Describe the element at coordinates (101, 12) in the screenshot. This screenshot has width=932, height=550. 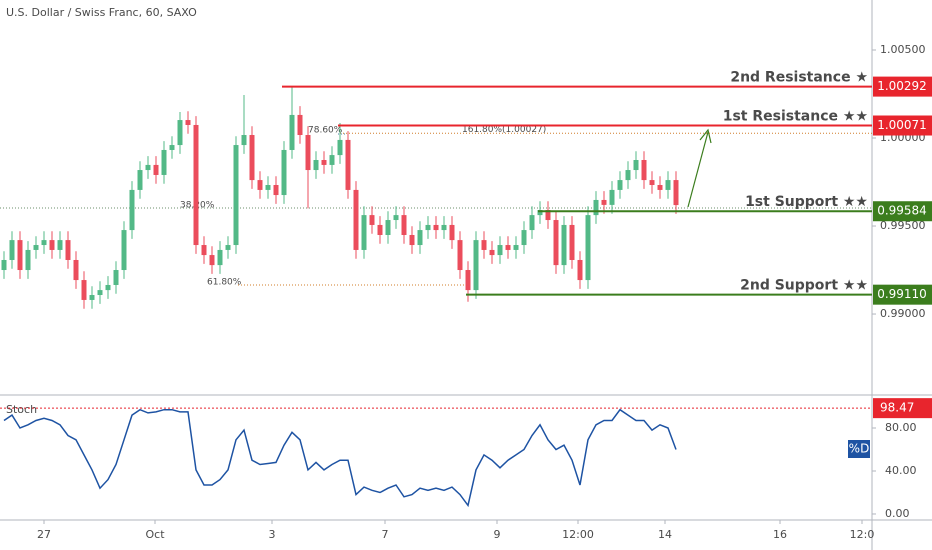
I see `chart-title: U.S. Dollar / Swiss Franc, 60, SAXO` at that location.